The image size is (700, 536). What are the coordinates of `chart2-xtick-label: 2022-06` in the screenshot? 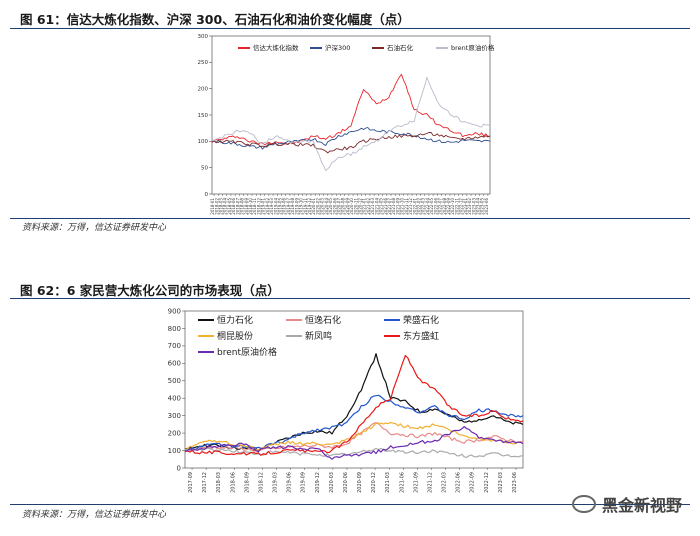 It's located at (459, 482).